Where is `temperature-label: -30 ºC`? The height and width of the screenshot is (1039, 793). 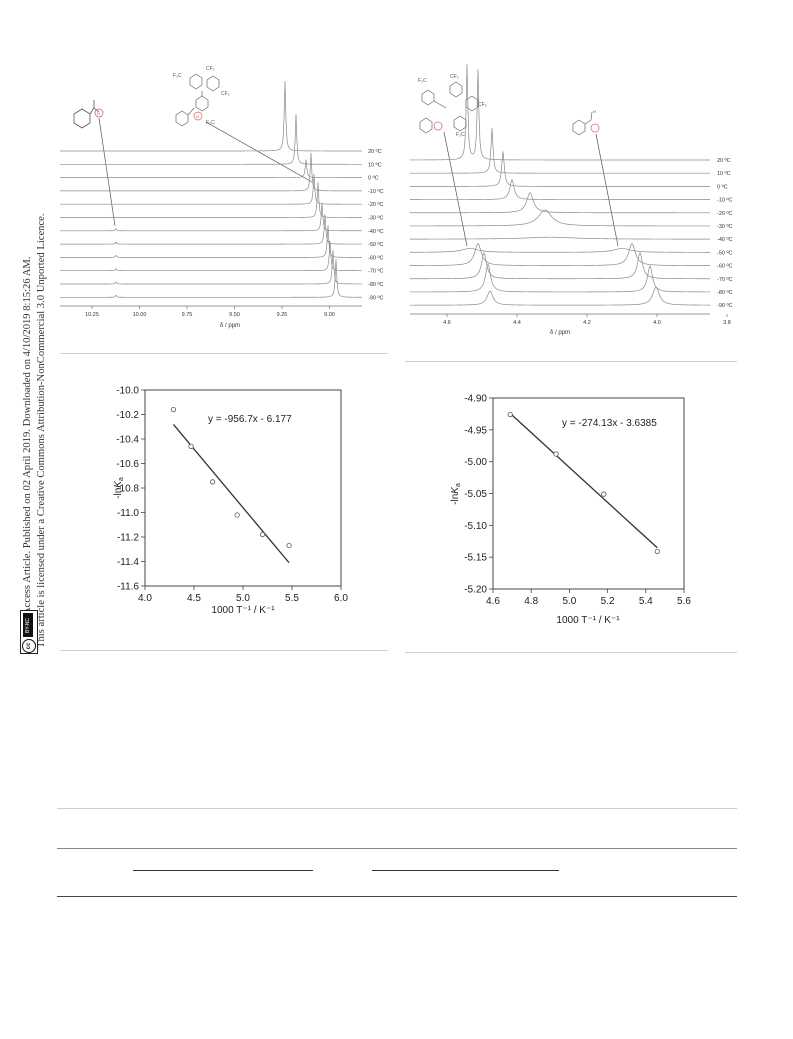
temperature-label: -30 ºC is located at coordinates (724, 226).